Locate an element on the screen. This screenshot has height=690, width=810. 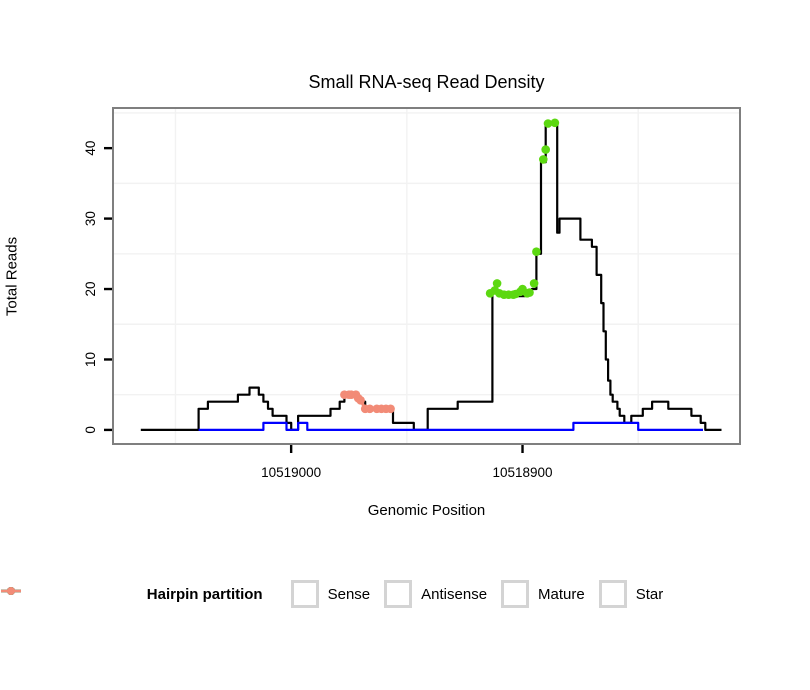
legend-label: Sense is located at coordinates (349, 594).